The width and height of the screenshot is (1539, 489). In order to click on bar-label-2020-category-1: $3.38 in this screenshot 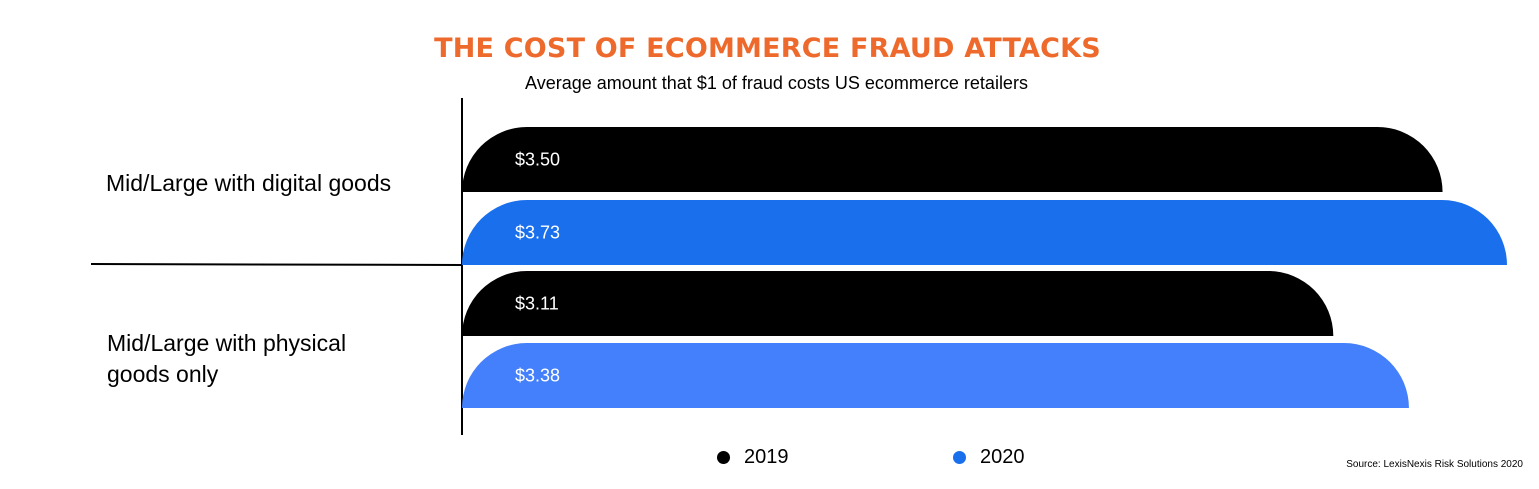, I will do `click(537, 376)`.